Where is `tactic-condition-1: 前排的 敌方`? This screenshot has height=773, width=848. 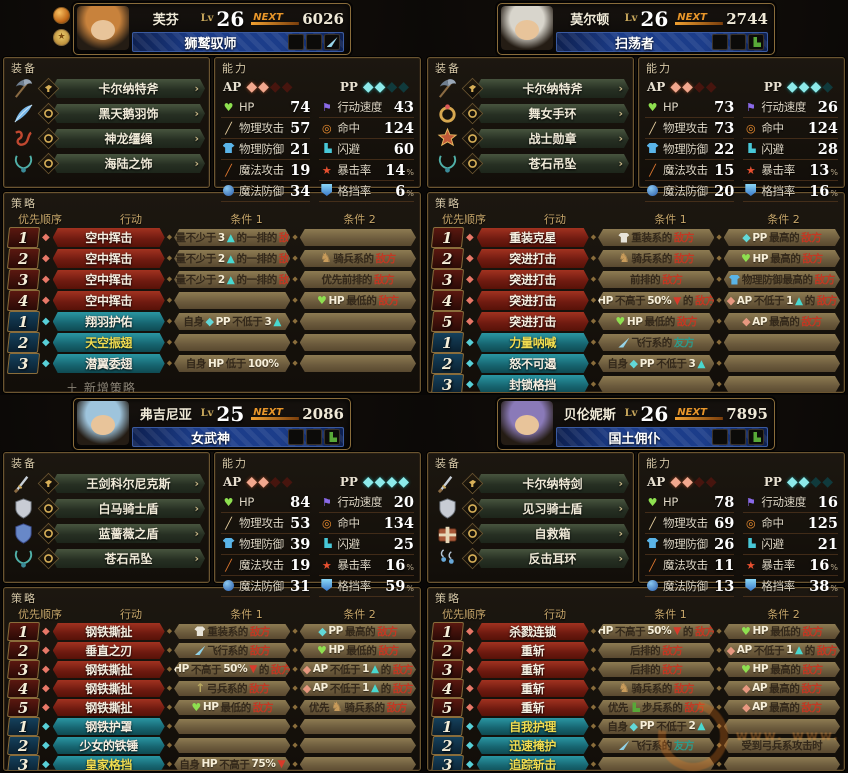 tactic-condition-1: 前排的 敌方 is located at coordinates (656, 279).